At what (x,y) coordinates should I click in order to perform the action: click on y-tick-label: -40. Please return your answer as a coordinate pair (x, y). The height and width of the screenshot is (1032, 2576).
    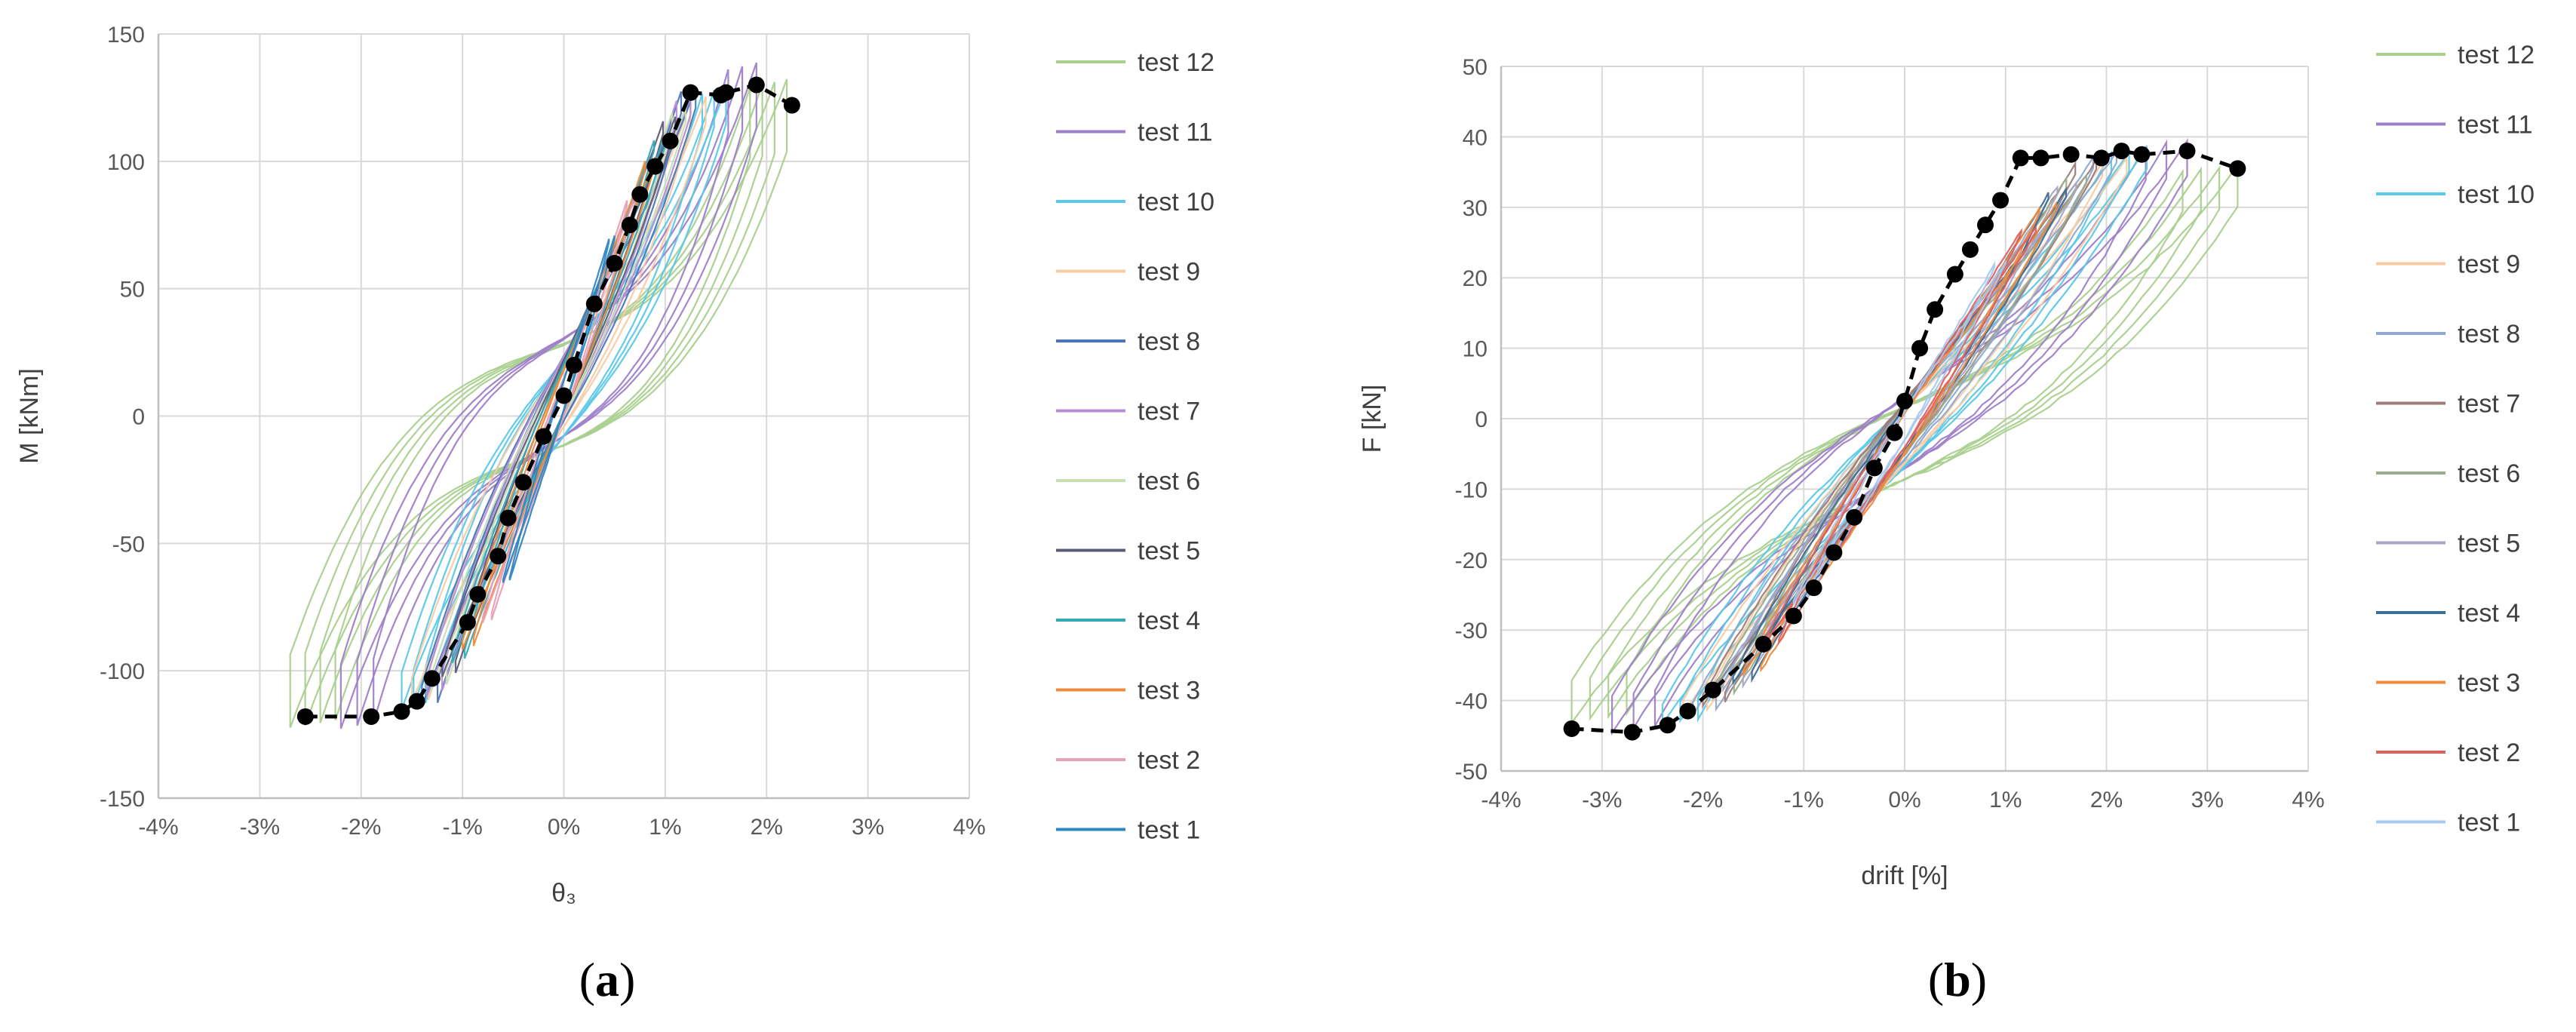
    Looking at the image, I should click on (1471, 702).